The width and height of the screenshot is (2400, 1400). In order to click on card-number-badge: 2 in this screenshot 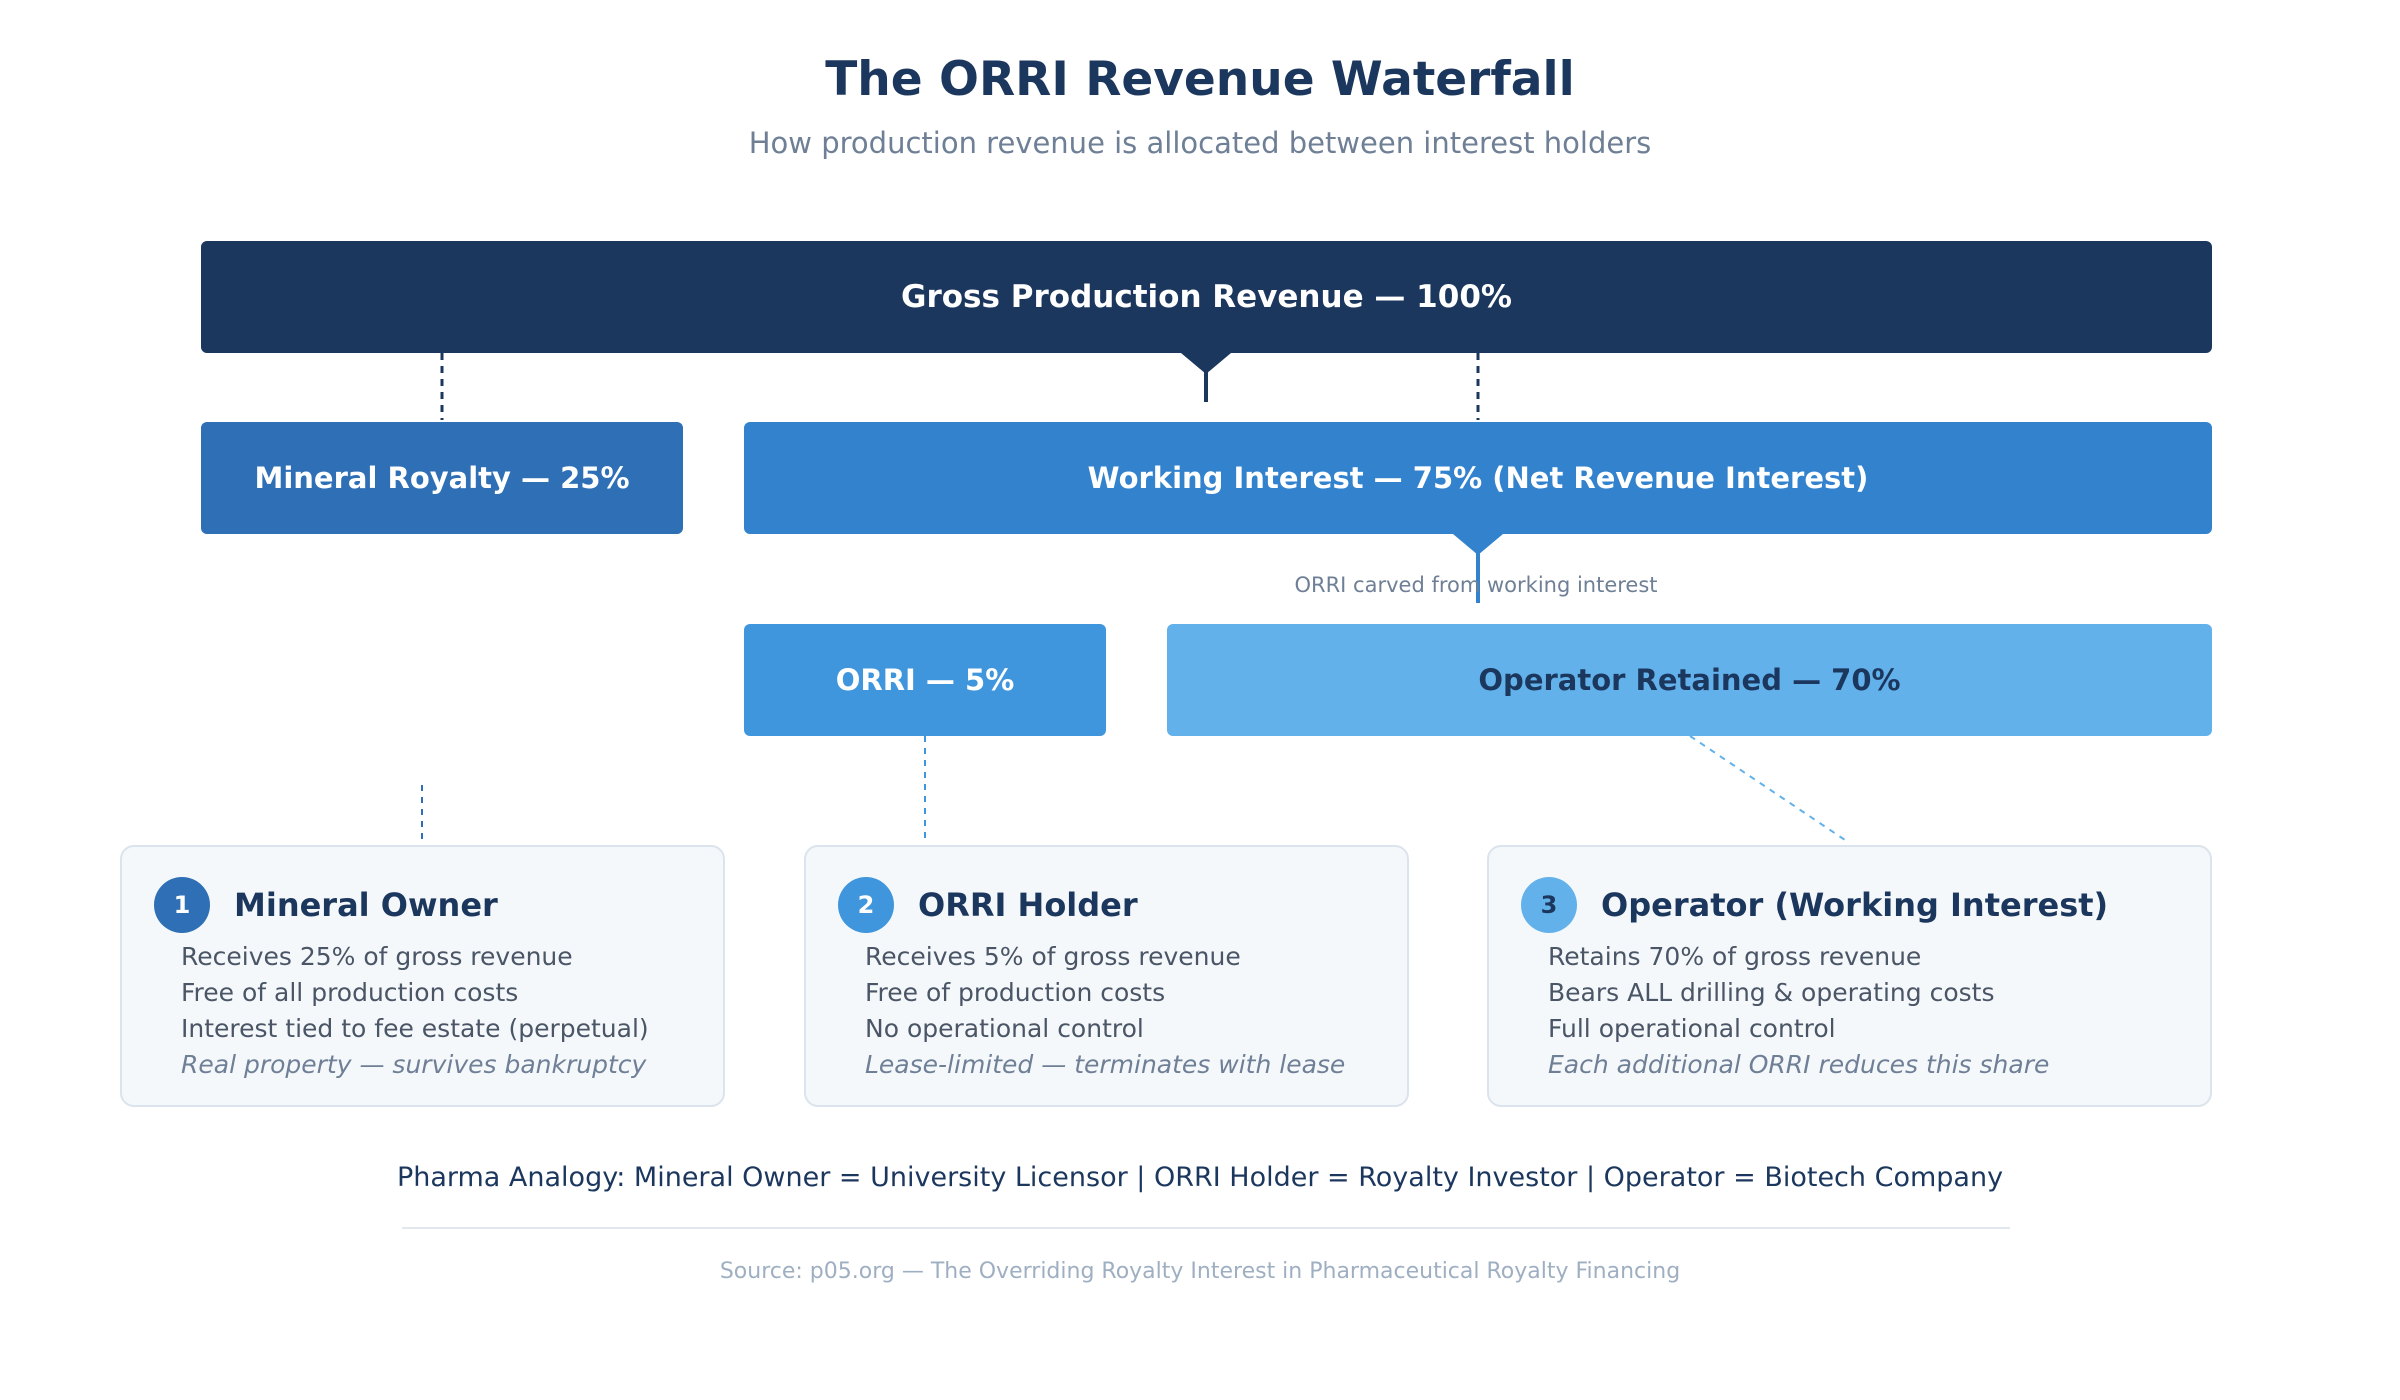, I will do `click(866, 905)`.